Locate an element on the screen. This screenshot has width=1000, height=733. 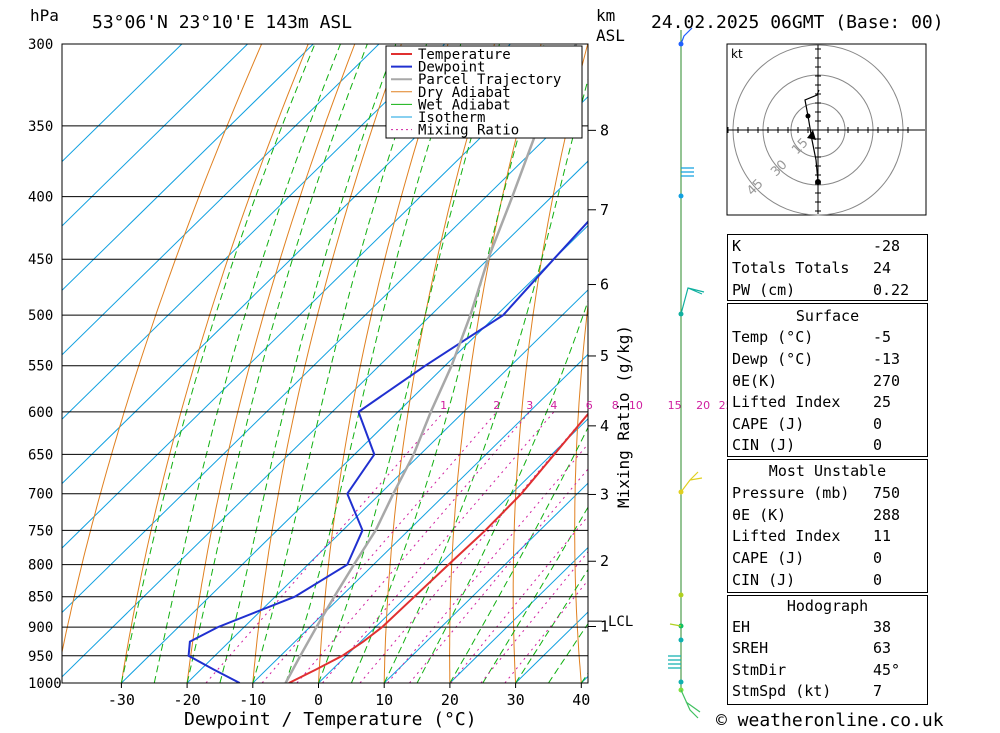
most-unstable-title: Most Unstable is located at coordinates (827, 471).